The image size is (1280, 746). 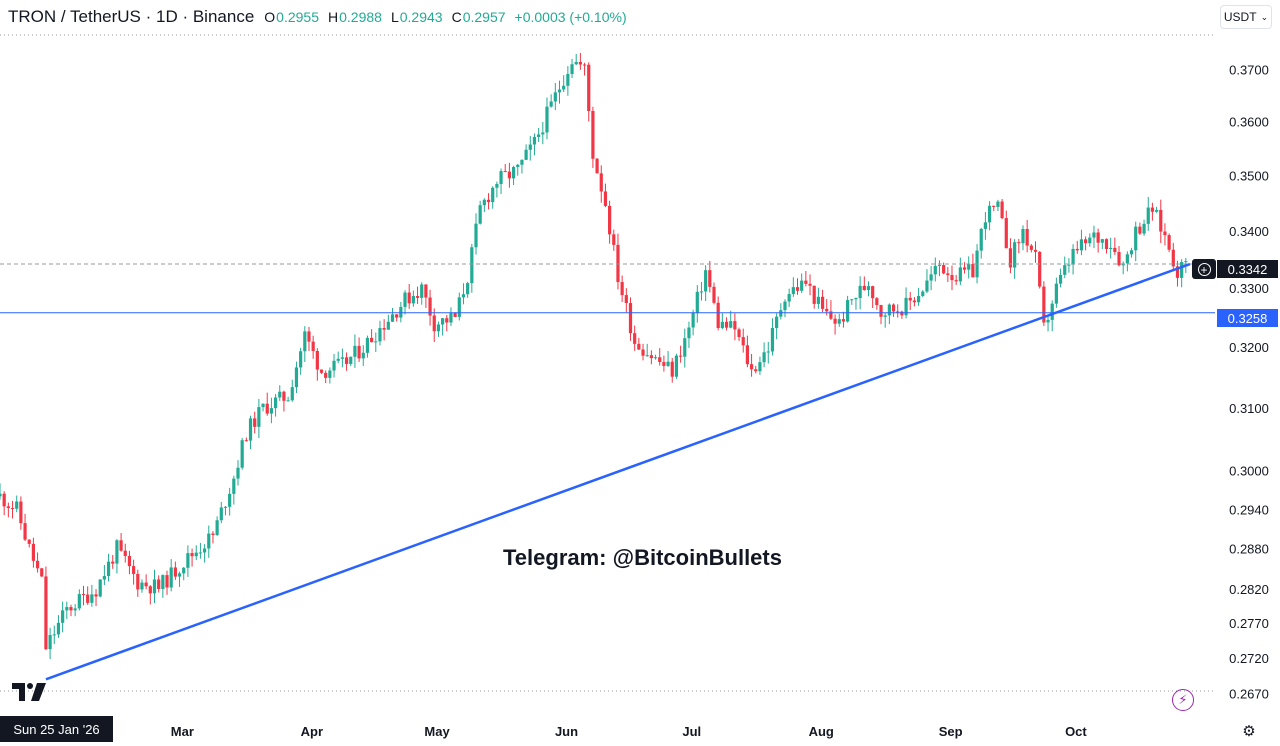 What do you see at coordinates (131, 16) in the screenshot?
I see `symbol-title: TRON / TetherUS · 1D · Binance` at bounding box center [131, 16].